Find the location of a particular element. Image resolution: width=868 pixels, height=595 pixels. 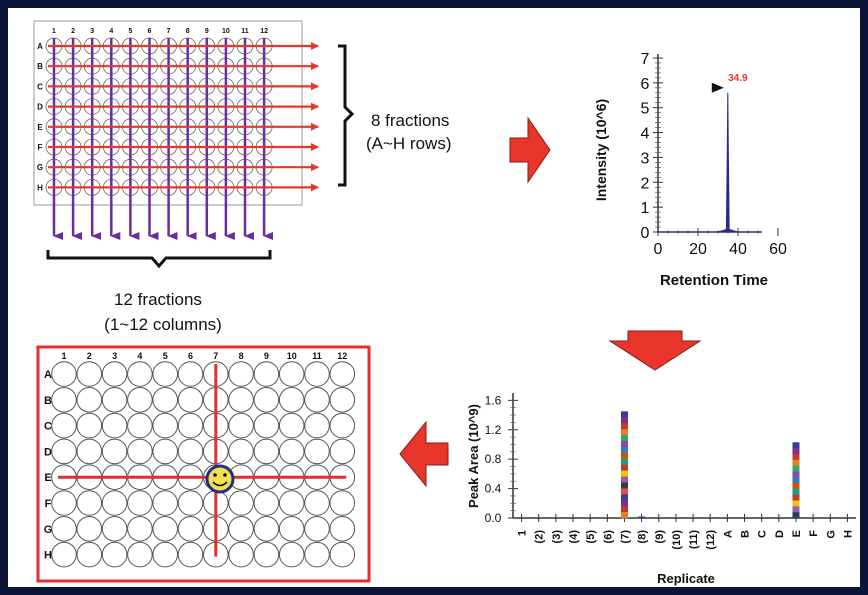

row-brace is located at coordinates (346, 115).